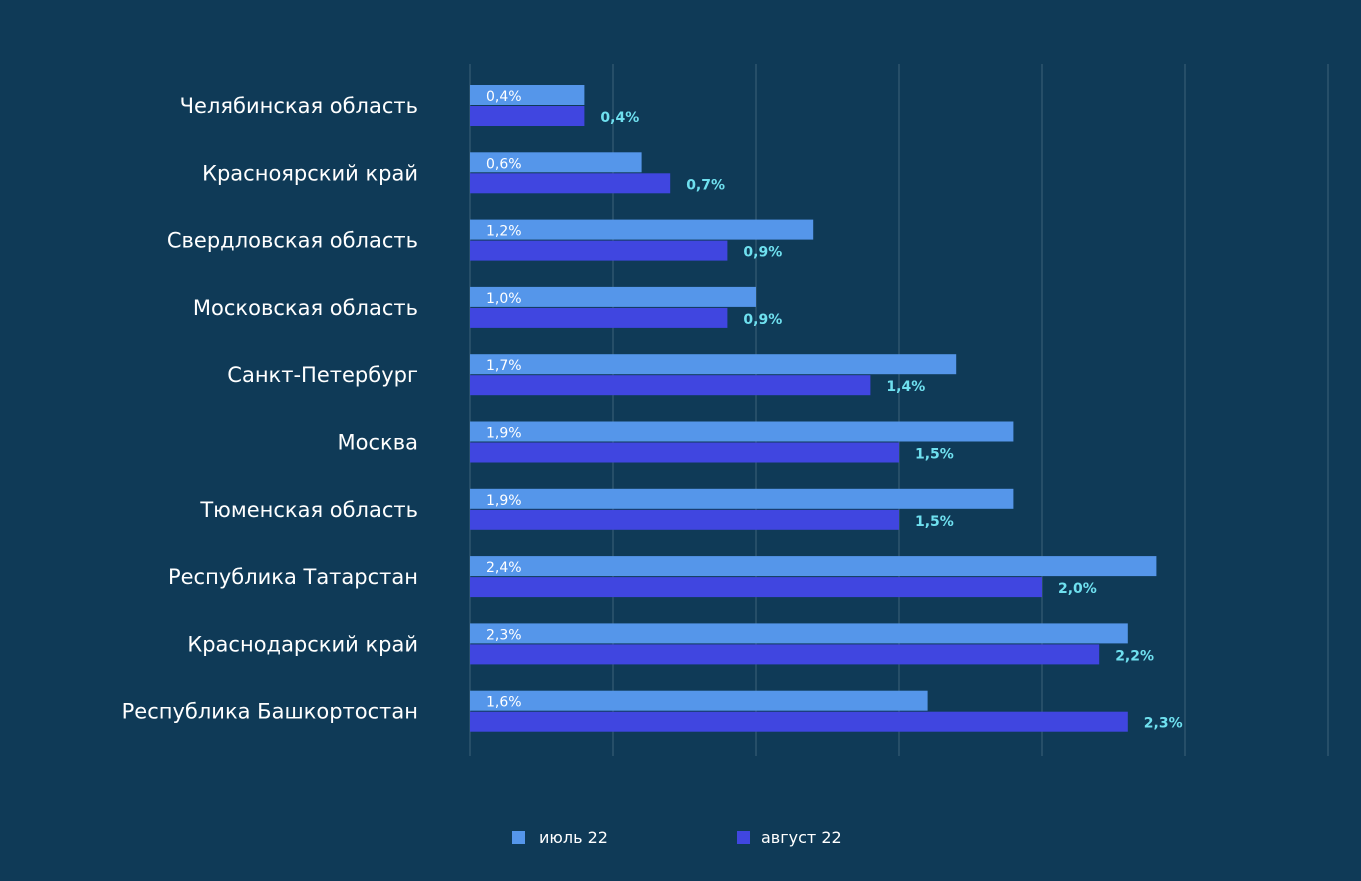  Describe the element at coordinates (302, 644) in the screenshot. I see `category-label: Краснодарский край` at that location.